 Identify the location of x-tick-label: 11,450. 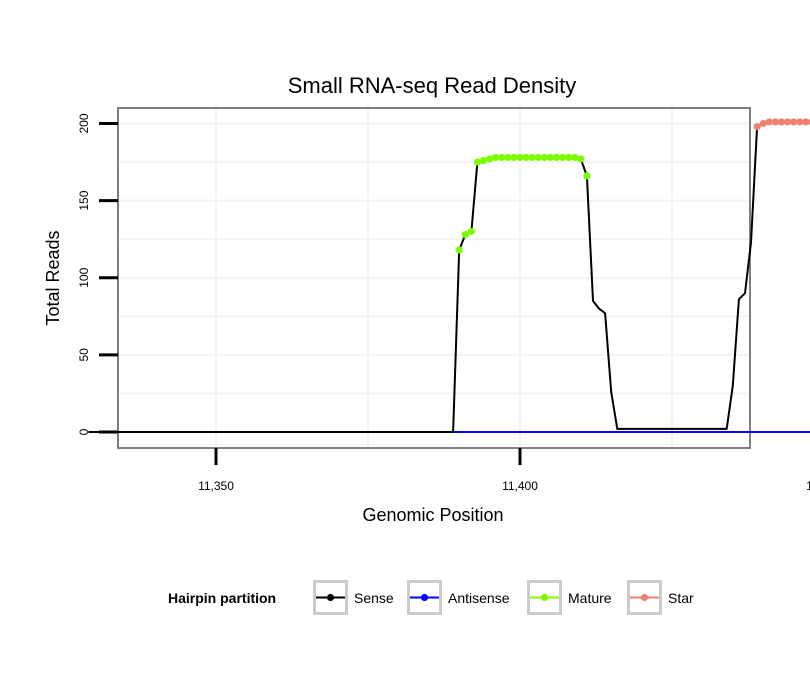
(808, 486).